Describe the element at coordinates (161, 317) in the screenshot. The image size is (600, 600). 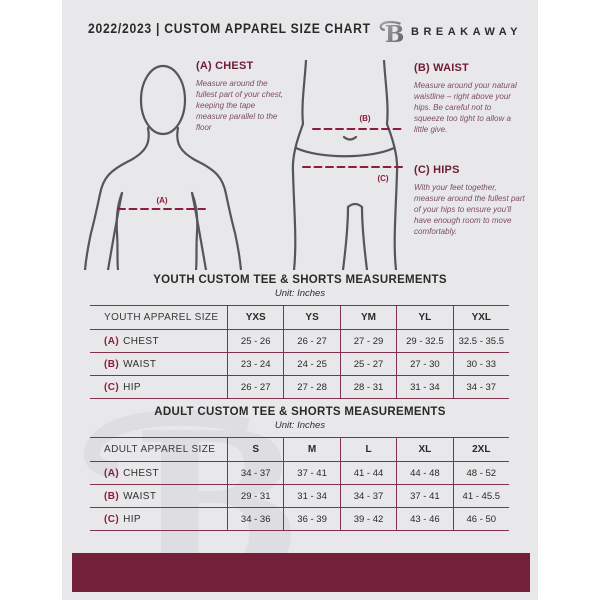
I see `column-header: YOUTH APPAREL SIZE` at that location.